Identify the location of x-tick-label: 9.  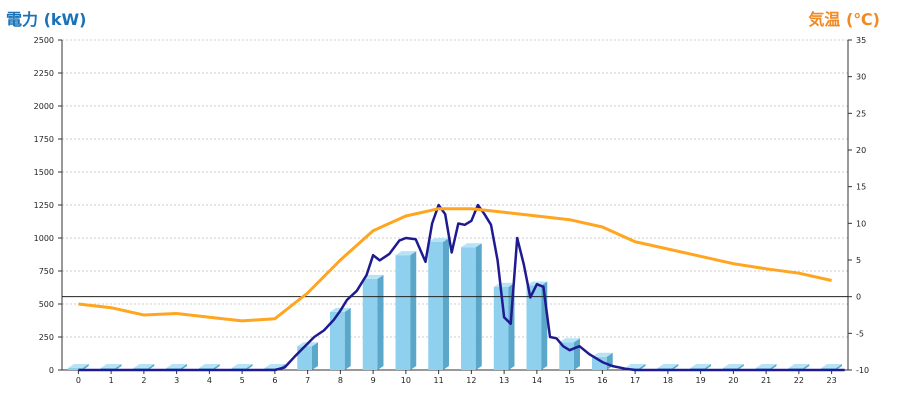
(373, 380).